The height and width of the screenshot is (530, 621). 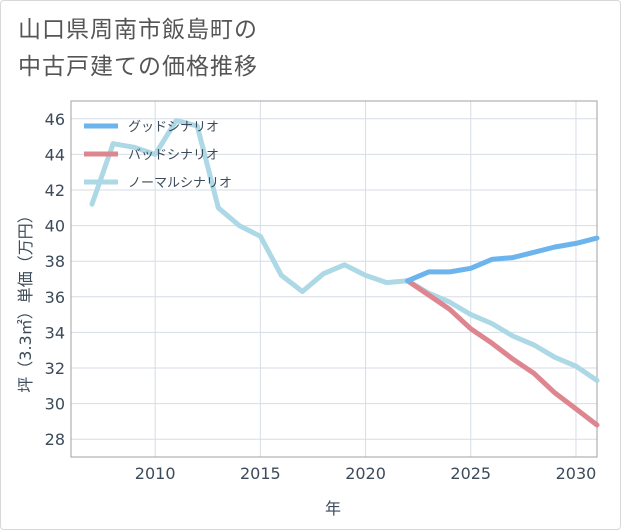 I want to click on x-tick-label: 2015, so click(x=260, y=473).